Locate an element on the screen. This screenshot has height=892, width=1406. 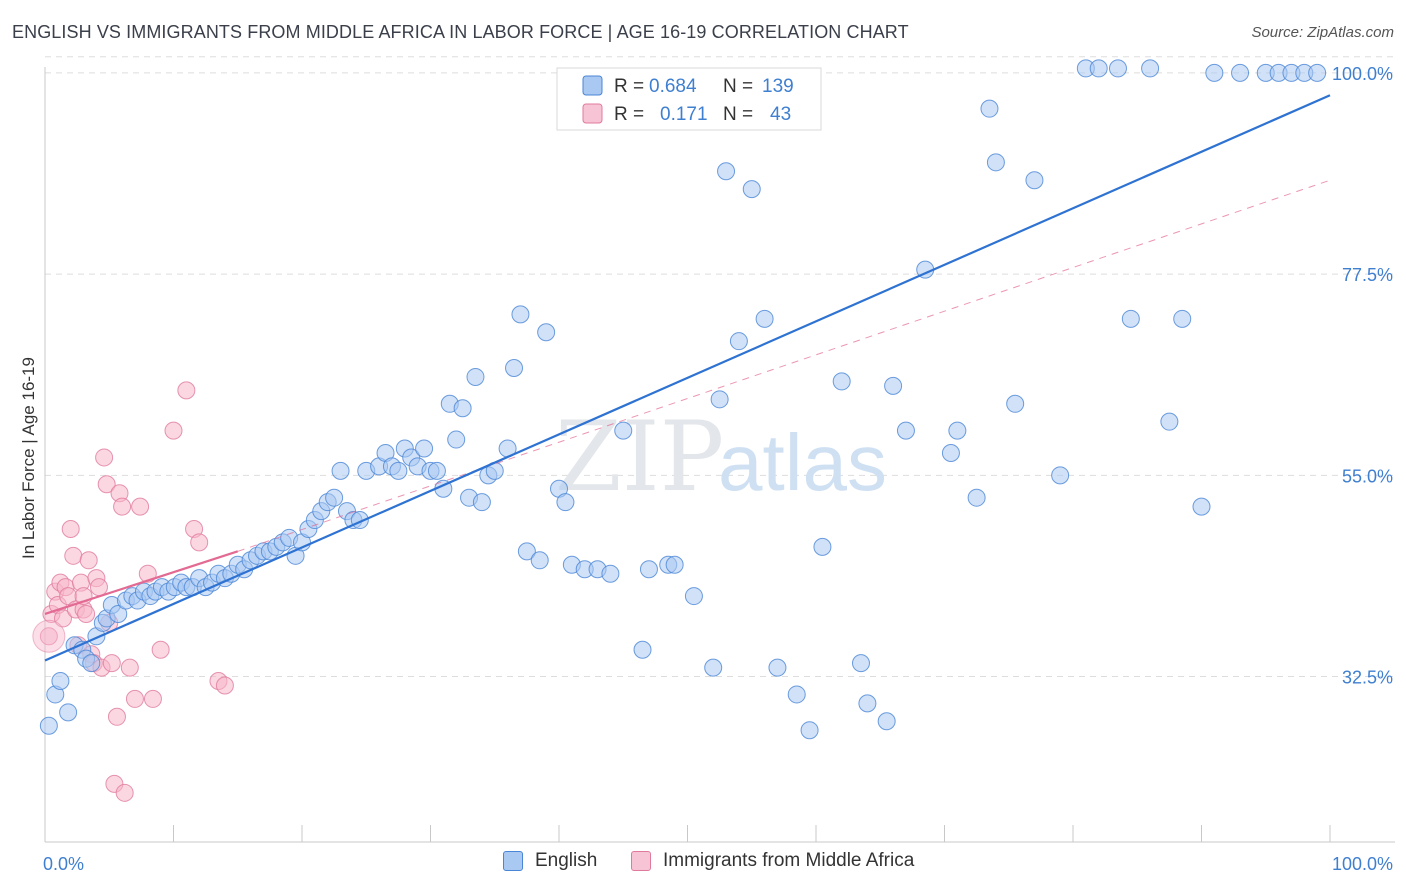
x-tick-labels: 0.0% 100.0% is located at coordinates (718, 864).